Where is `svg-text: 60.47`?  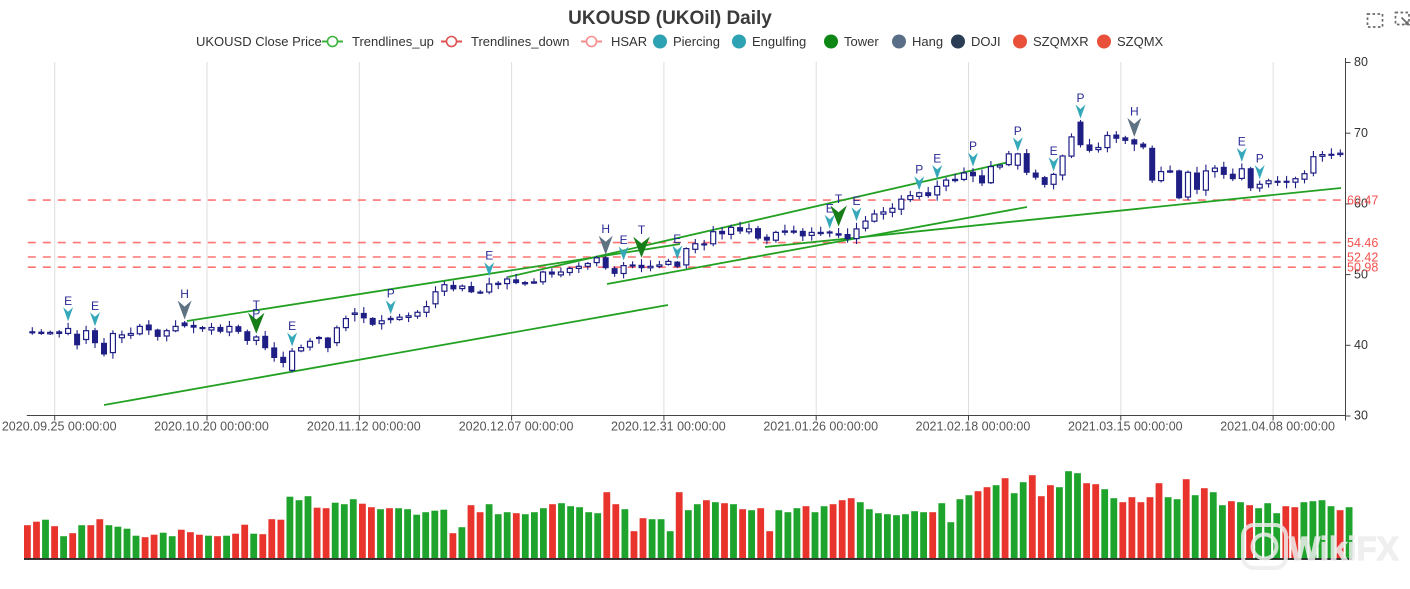
svg-text: 60.47 is located at coordinates (1362, 201).